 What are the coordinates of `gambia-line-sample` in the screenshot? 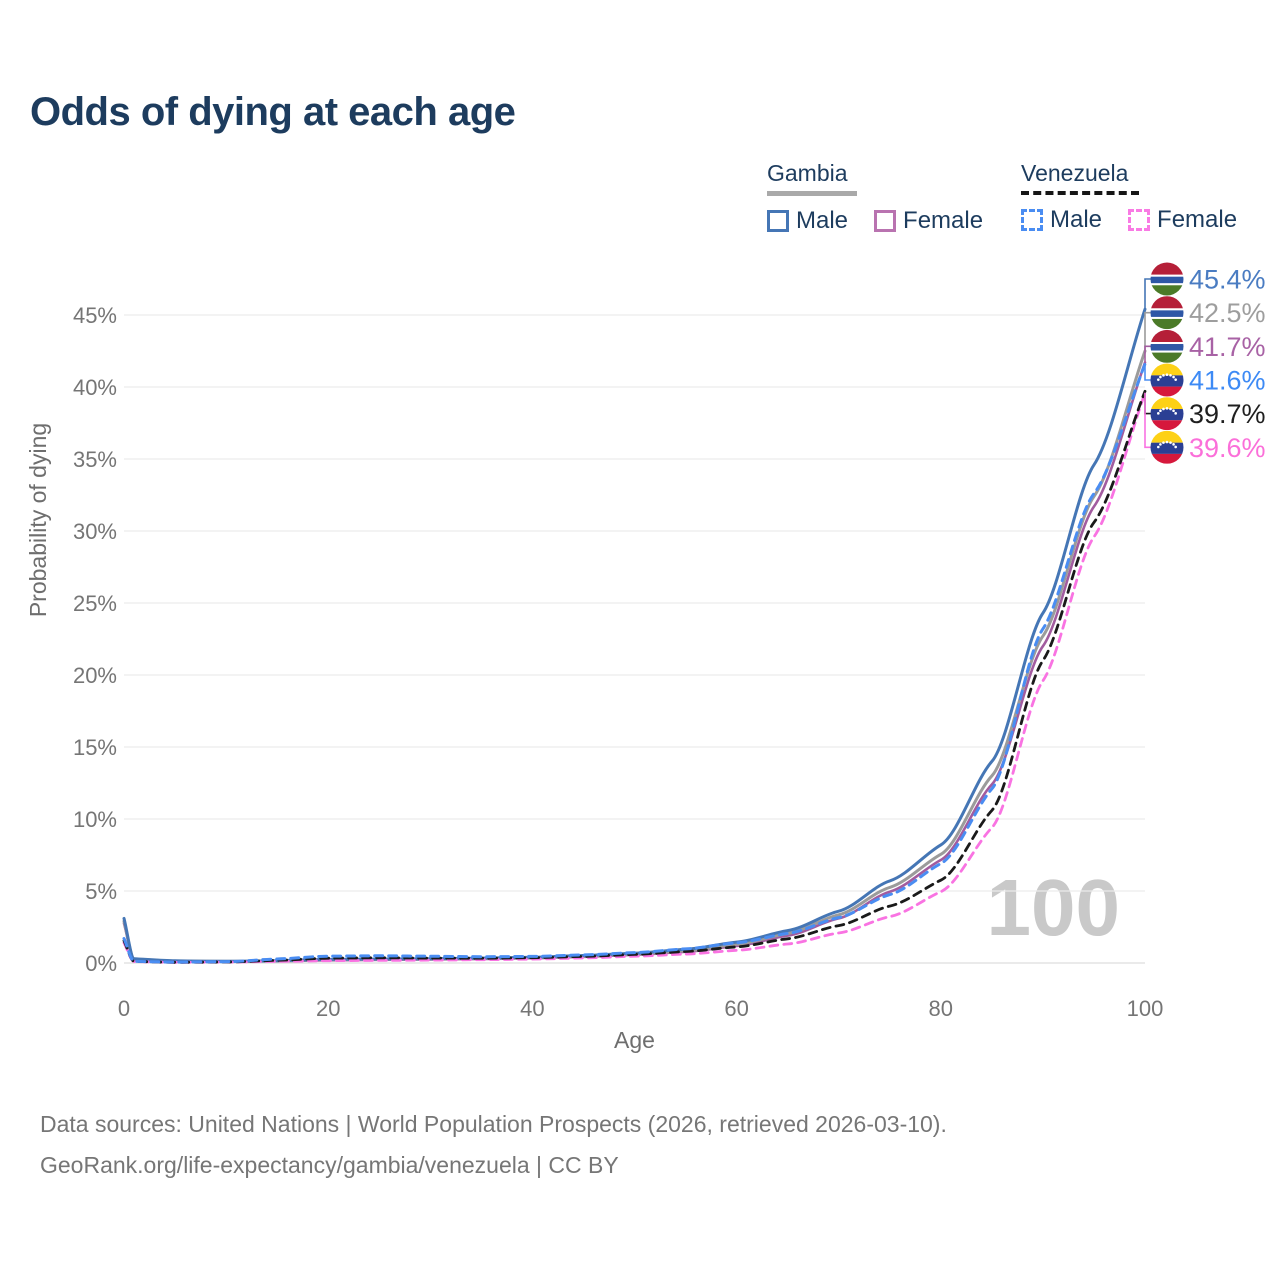 It's located at (812, 193).